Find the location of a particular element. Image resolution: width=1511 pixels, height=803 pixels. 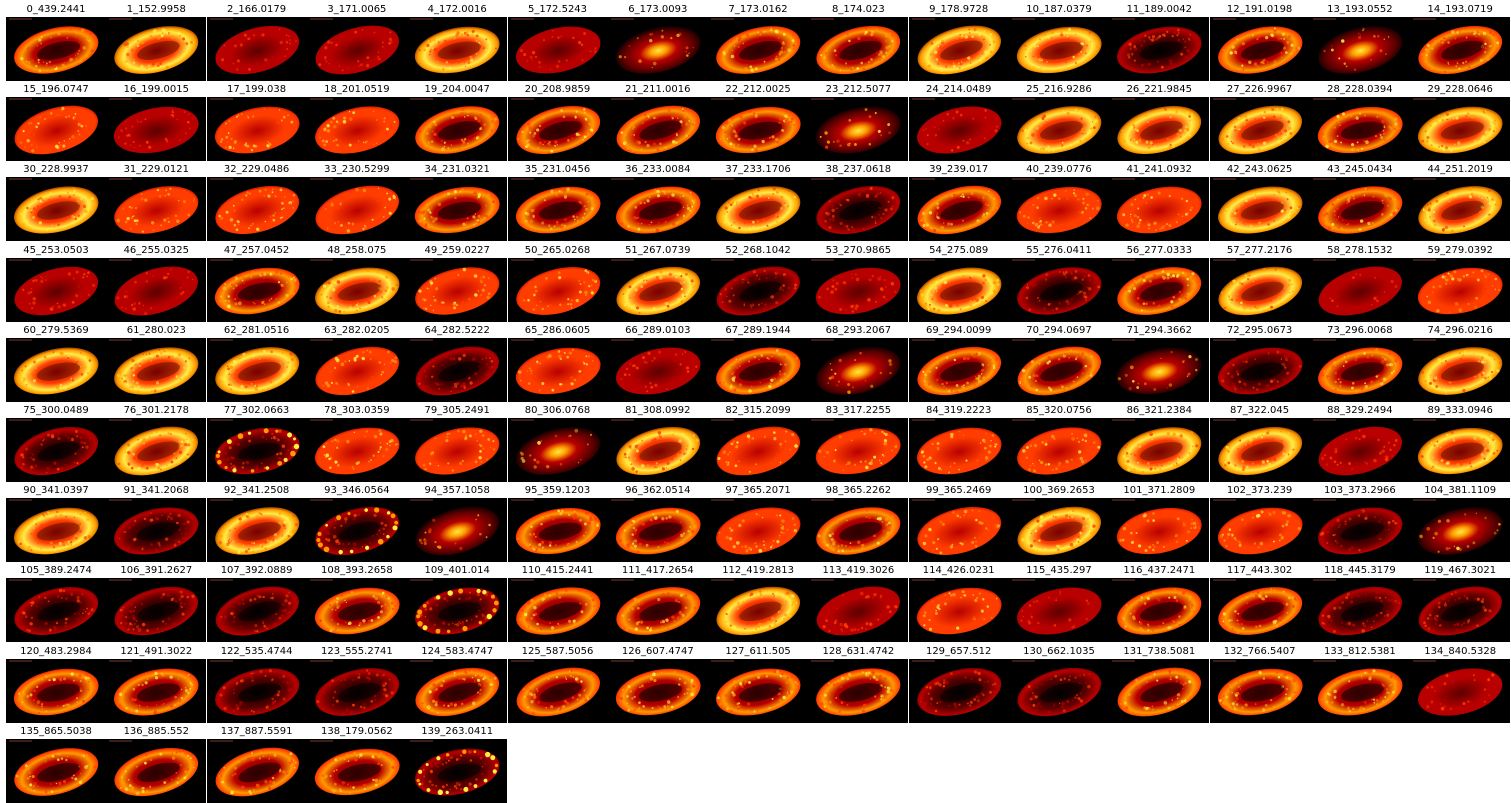

panel-title: 64_282.5222 is located at coordinates (457, 331).